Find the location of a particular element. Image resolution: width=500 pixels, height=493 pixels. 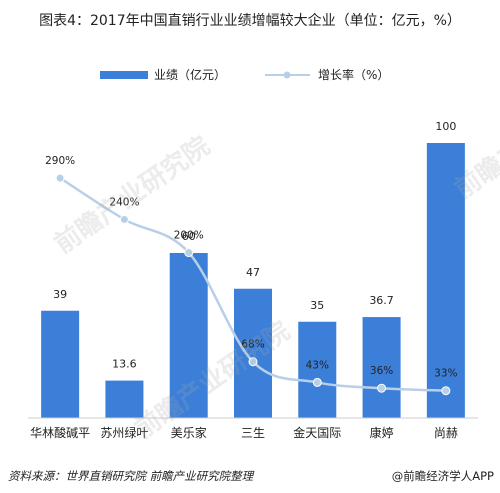

bar-value-label: 13.6 is located at coordinates (124, 364).